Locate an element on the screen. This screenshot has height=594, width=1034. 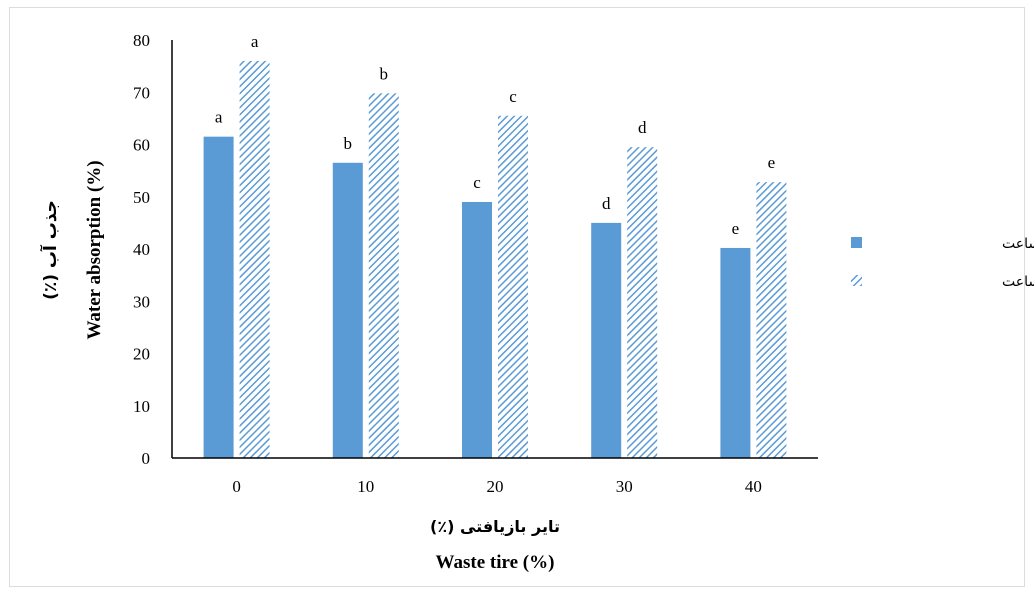
y-tick-label: 50 is located at coordinates (141, 197).